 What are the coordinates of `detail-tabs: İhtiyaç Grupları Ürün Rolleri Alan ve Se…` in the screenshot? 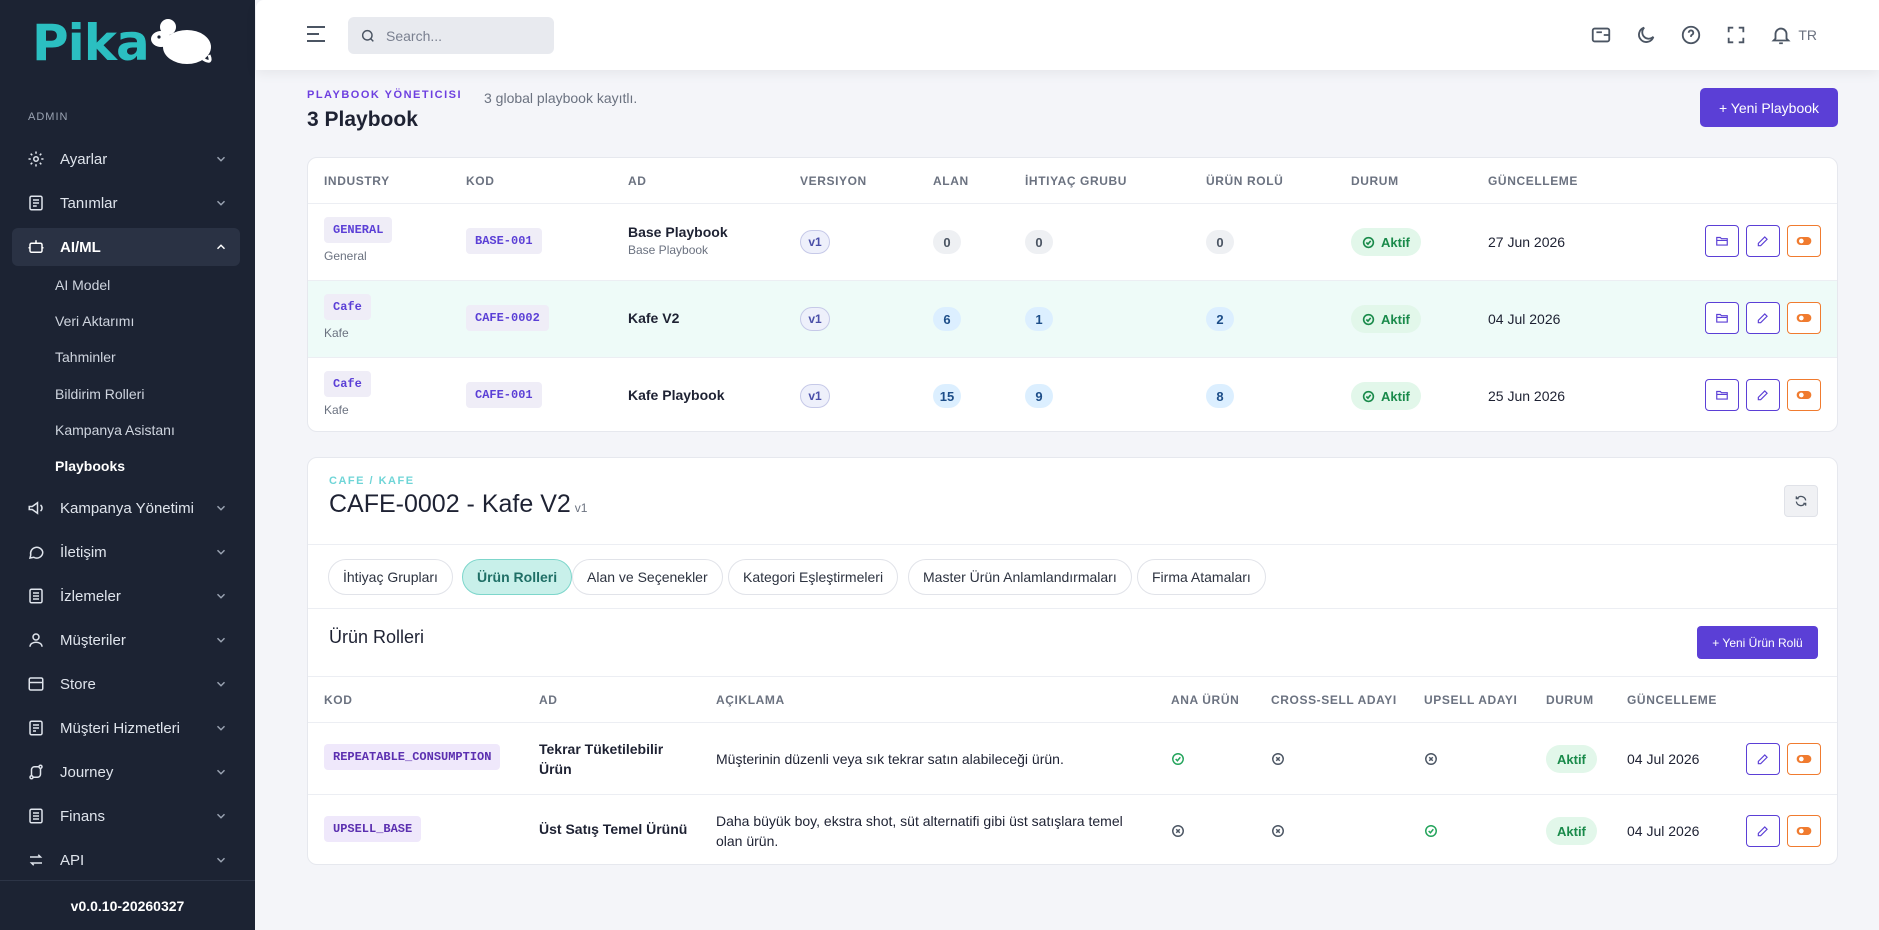 It's located at (1072, 576).